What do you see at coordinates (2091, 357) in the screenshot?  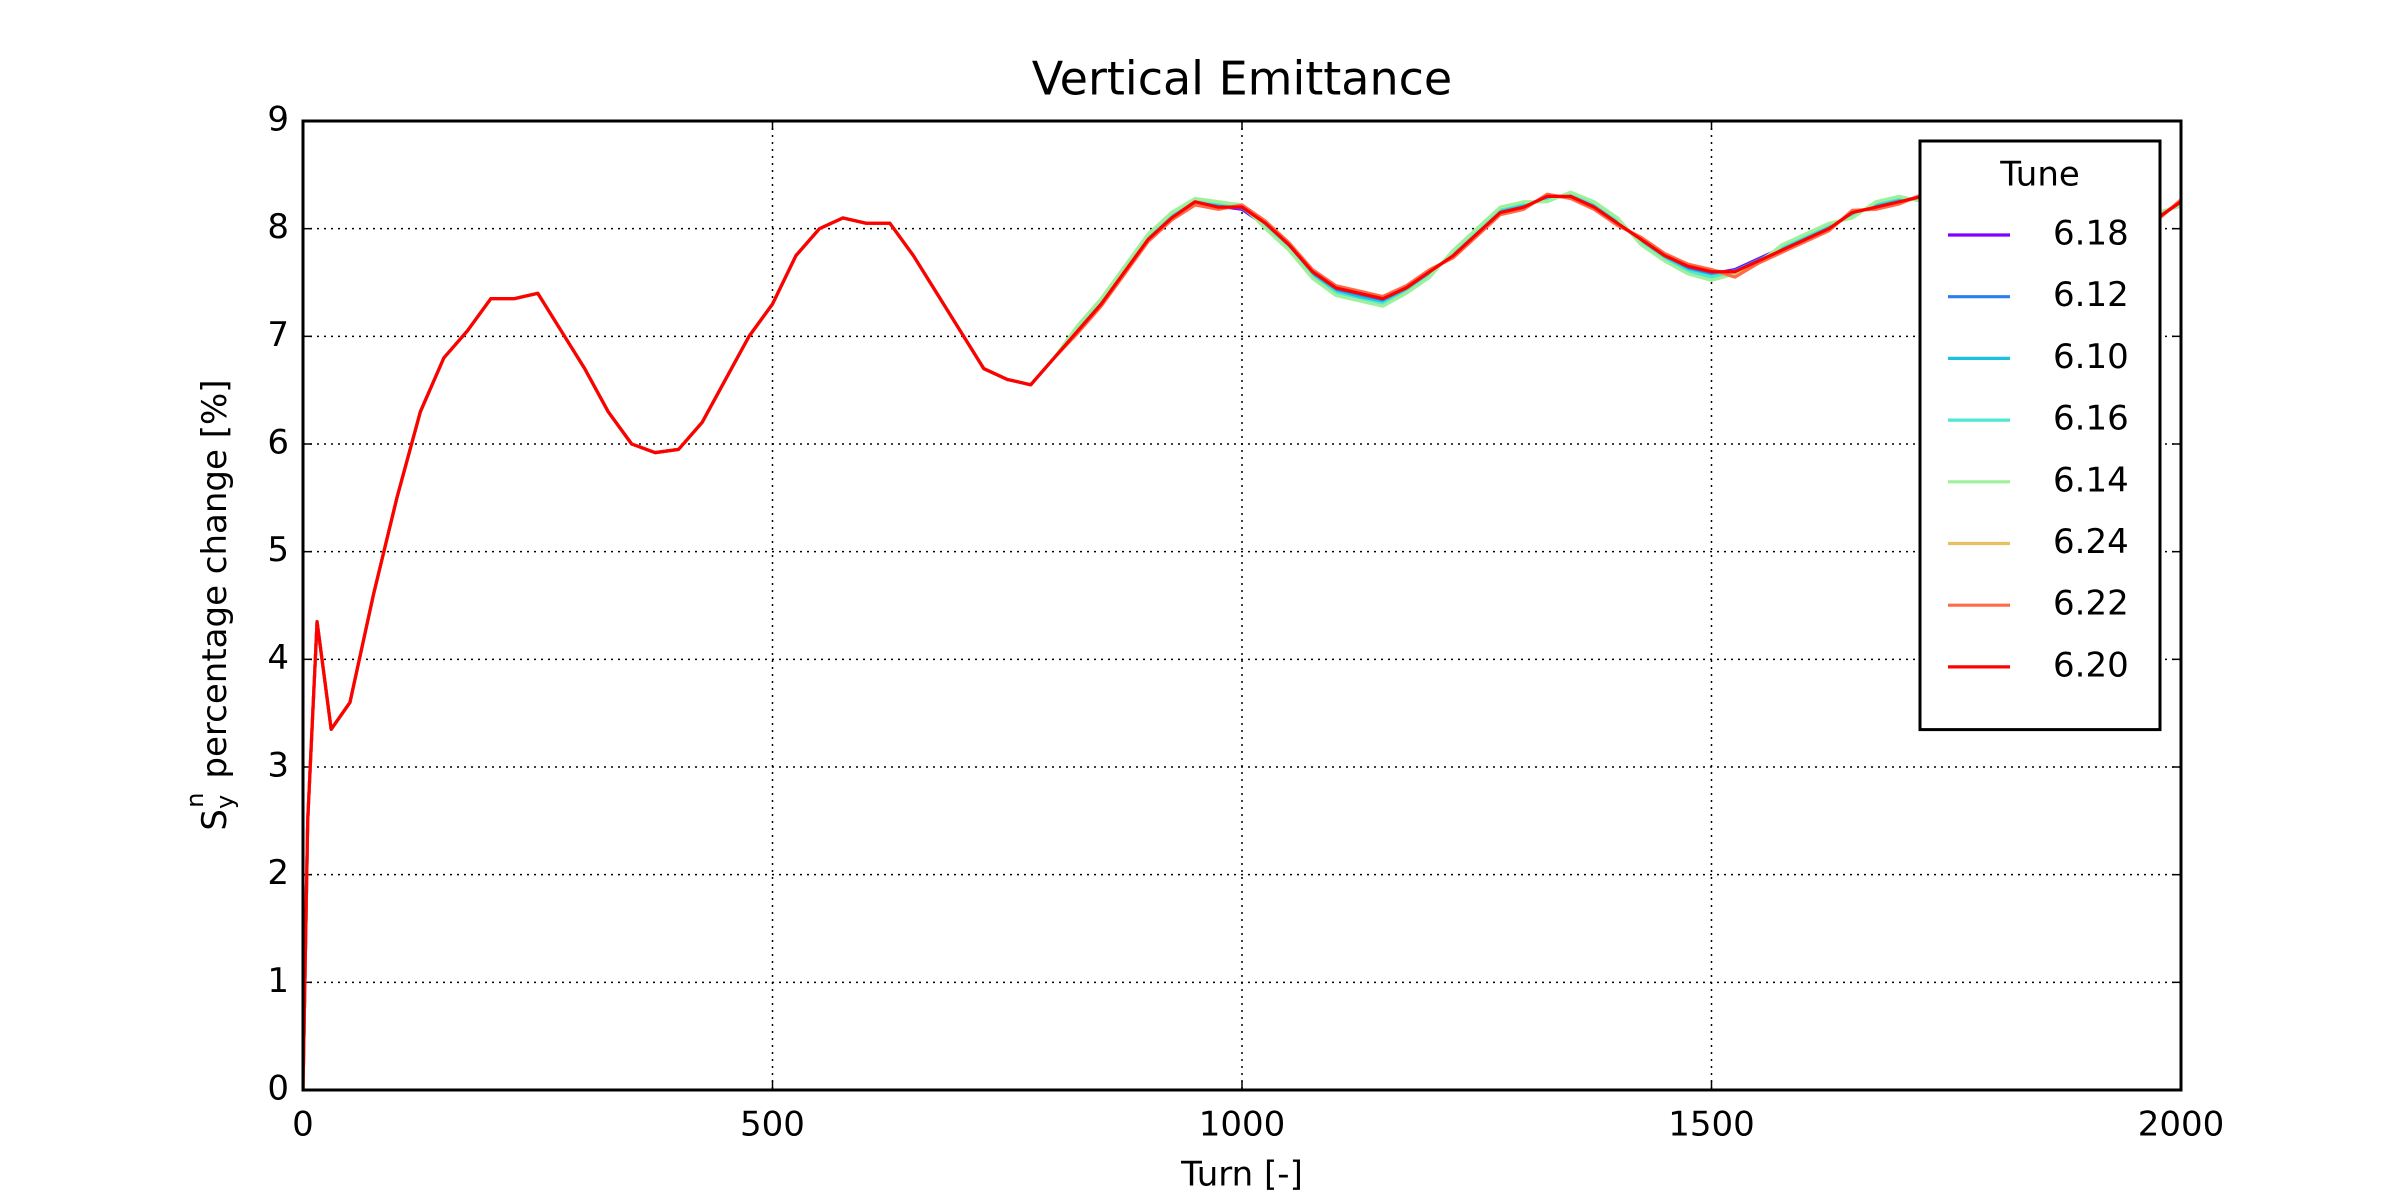 I see `legend-label: 6.10` at bounding box center [2091, 357].